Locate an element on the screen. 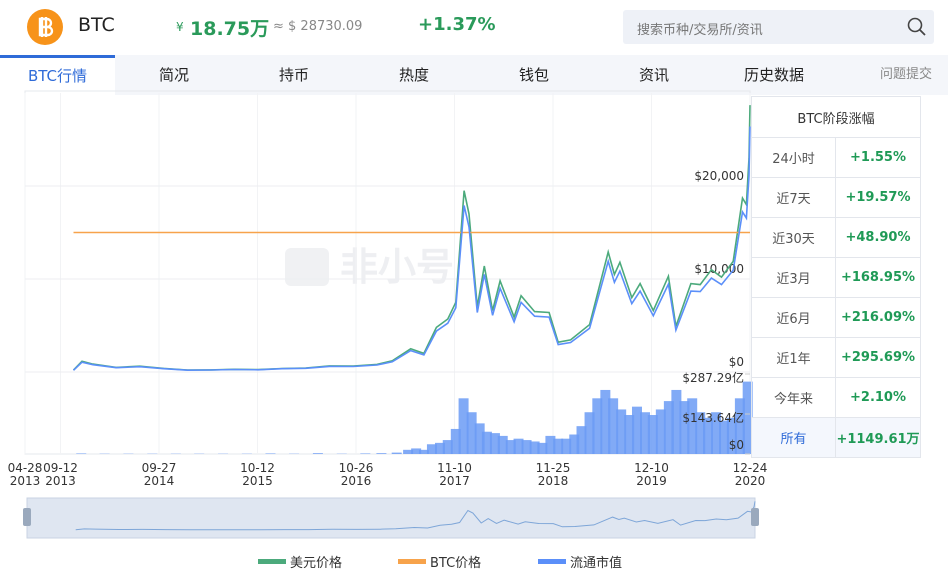  y-tick-label: $143.64亿 is located at coordinates (713, 417).